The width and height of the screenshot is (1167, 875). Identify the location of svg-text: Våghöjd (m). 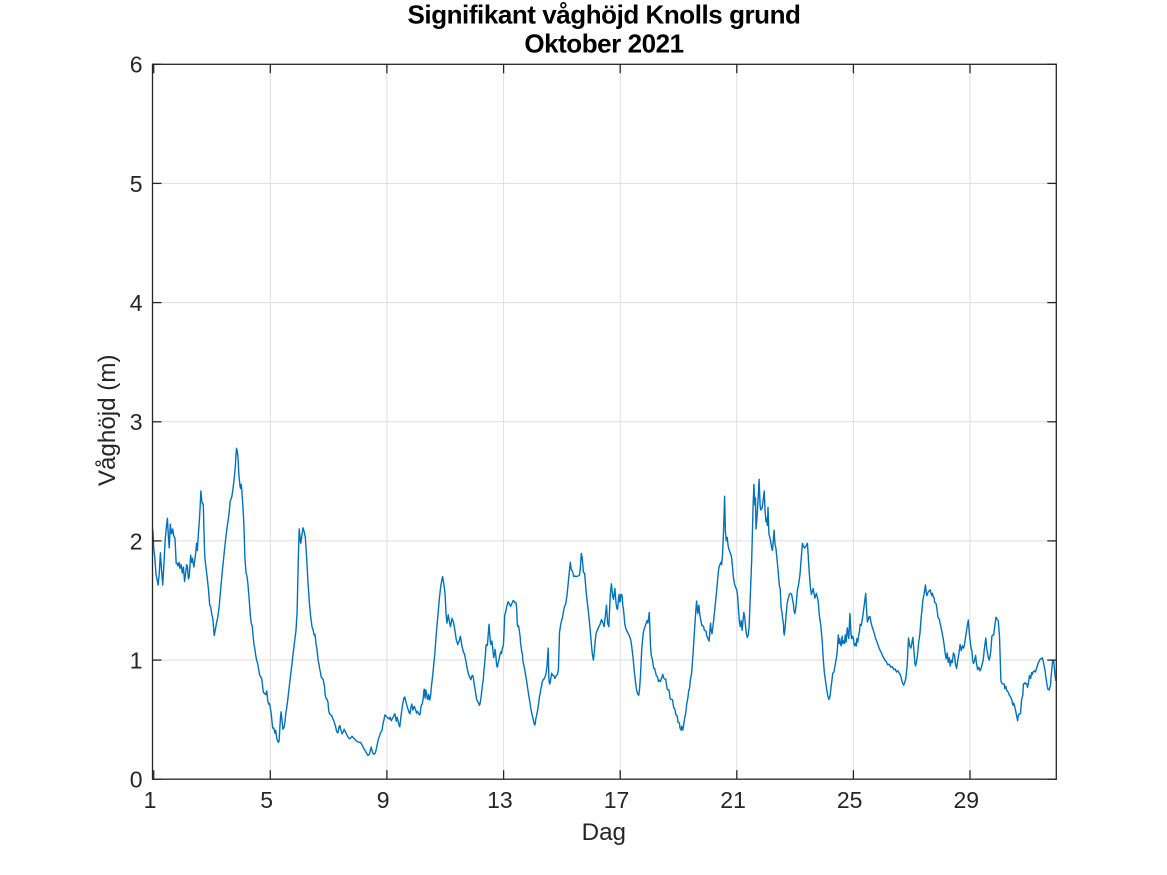
(107, 420).